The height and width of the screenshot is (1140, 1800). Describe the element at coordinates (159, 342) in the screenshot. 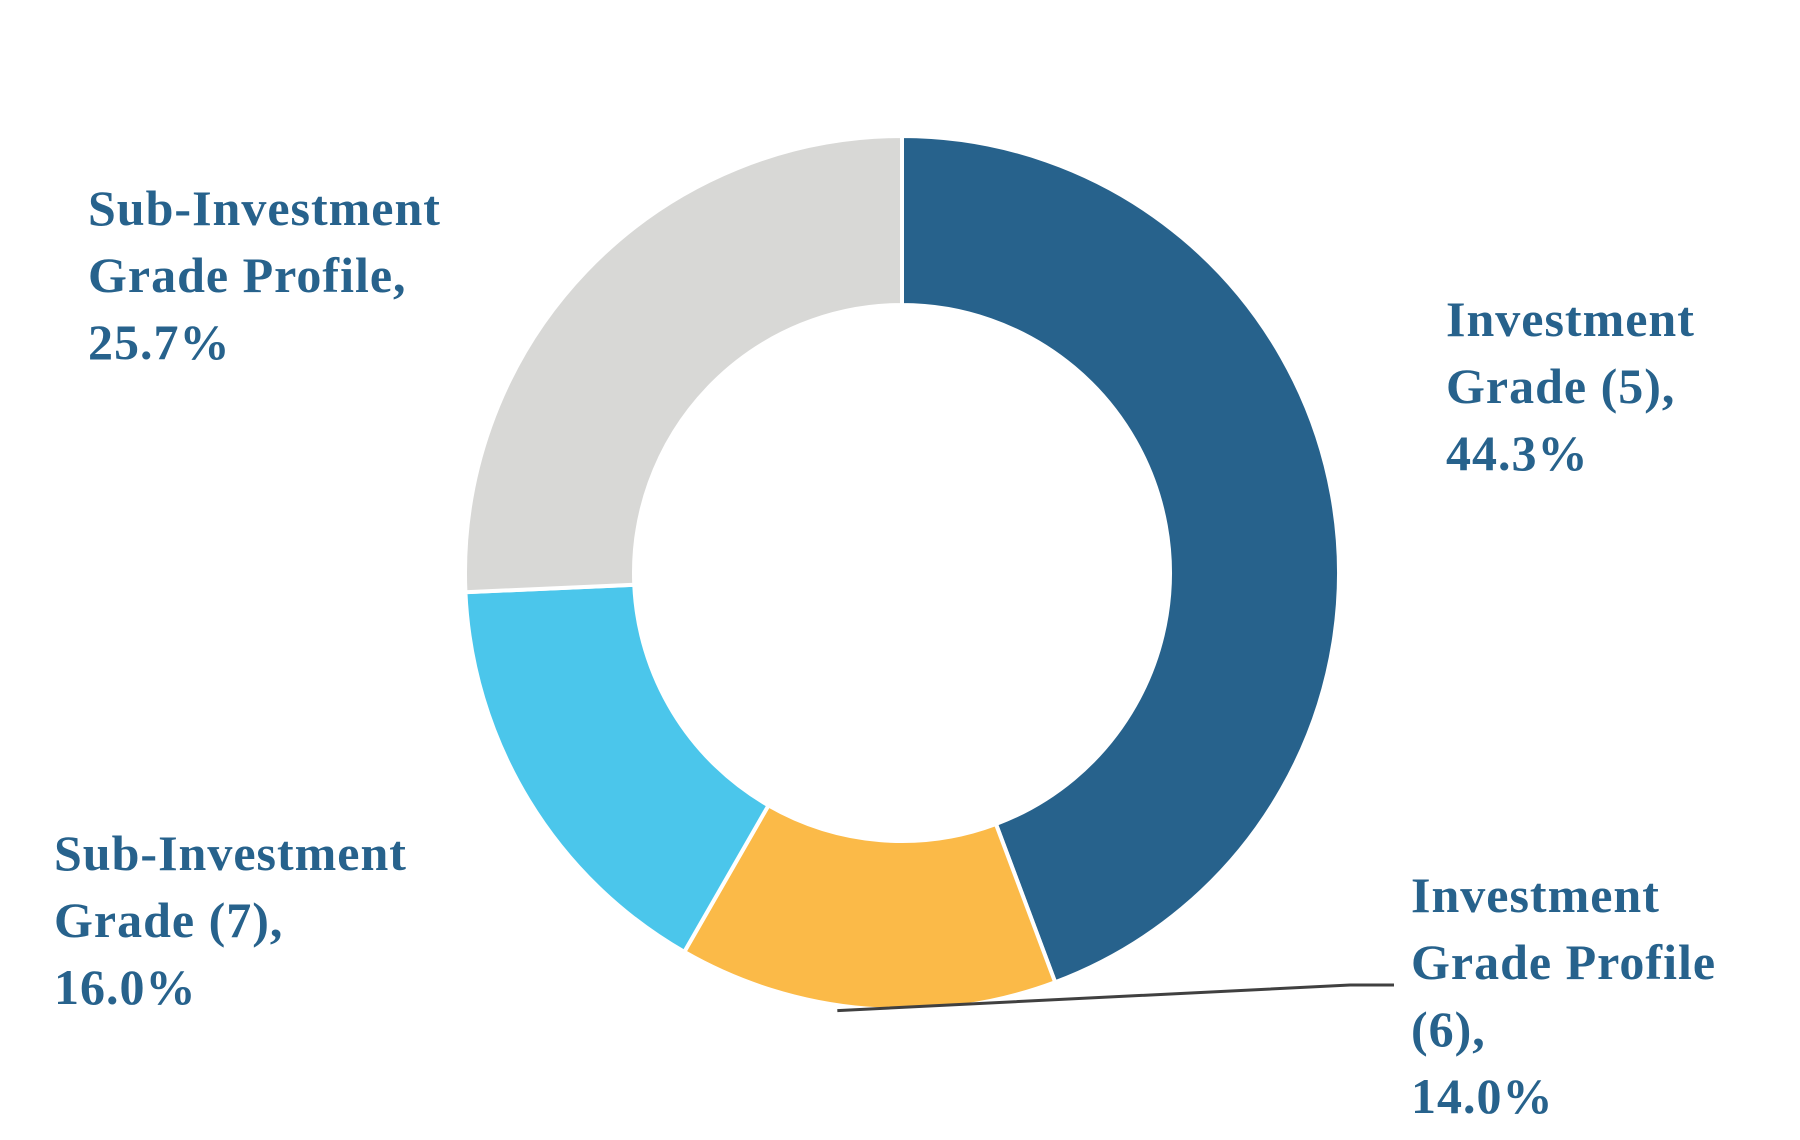

I see `label-line: 25.7%` at that location.